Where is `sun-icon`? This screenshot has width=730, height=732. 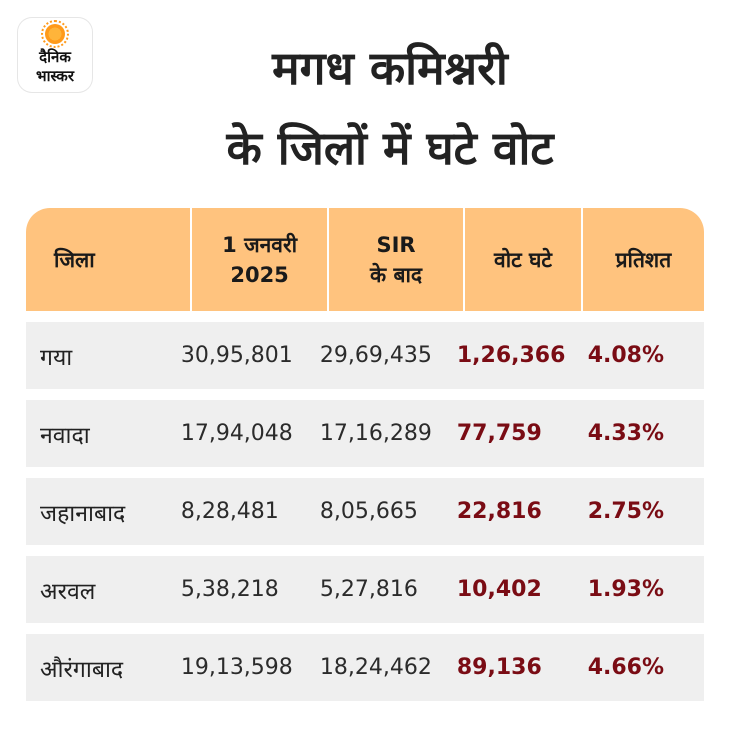 sun-icon is located at coordinates (55, 34).